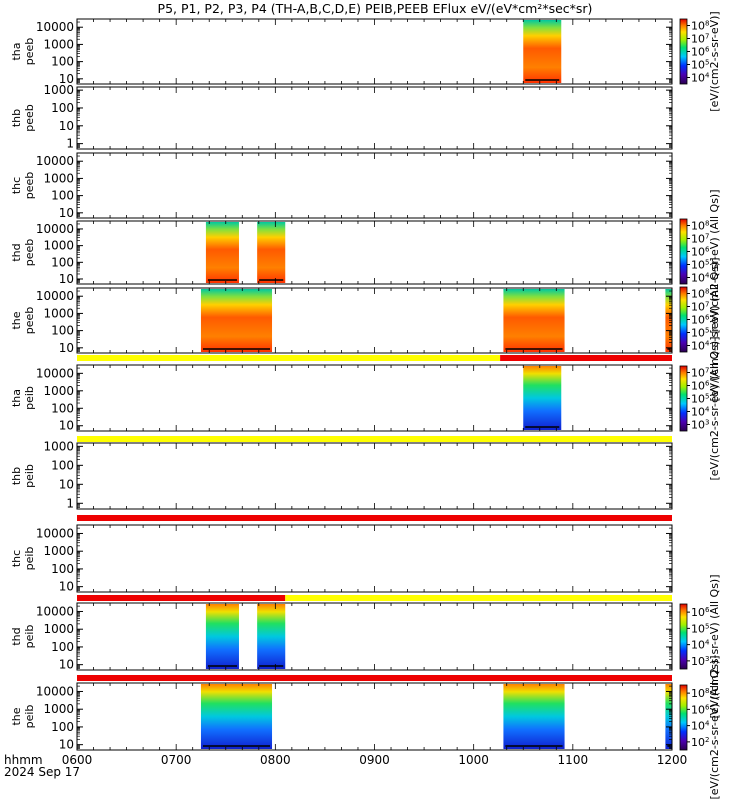 The image size is (750, 800). I want to click on x-tick-label: 1200, so click(672, 760).